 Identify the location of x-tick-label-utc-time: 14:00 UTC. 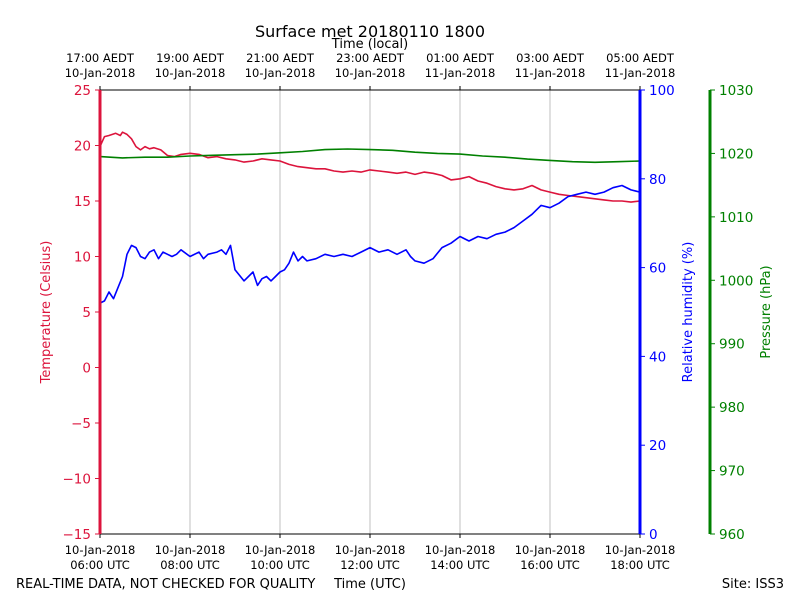
(460, 565).